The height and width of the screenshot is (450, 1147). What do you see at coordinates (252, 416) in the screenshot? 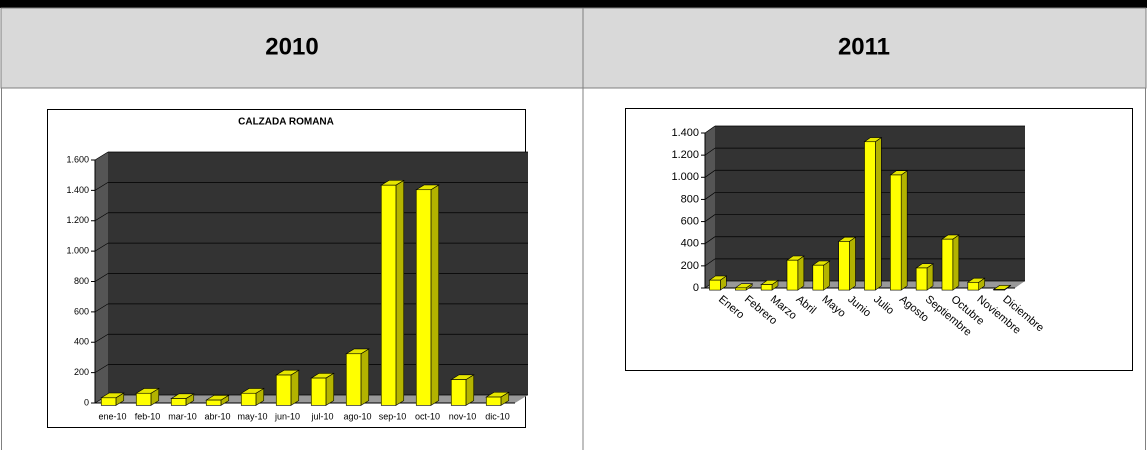
I see `x-tick-label: may-10` at bounding box center [252, 416].